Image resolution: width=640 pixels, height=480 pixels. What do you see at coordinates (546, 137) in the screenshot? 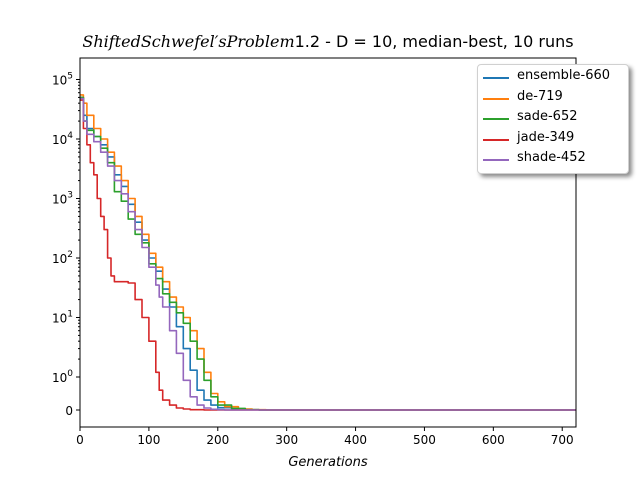
I see `legend-label: jade-349` at bounding box center [546, 137].